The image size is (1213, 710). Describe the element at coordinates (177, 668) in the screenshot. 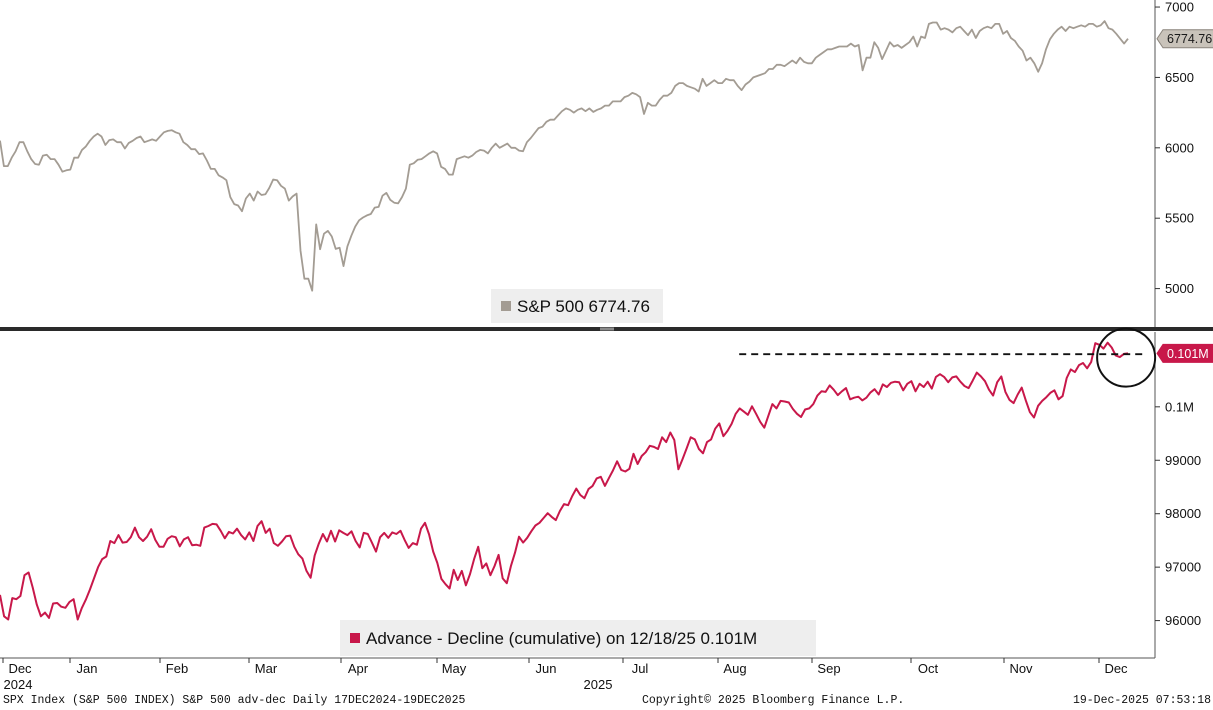

I see `x-tick-label-month: Feb` at that location.